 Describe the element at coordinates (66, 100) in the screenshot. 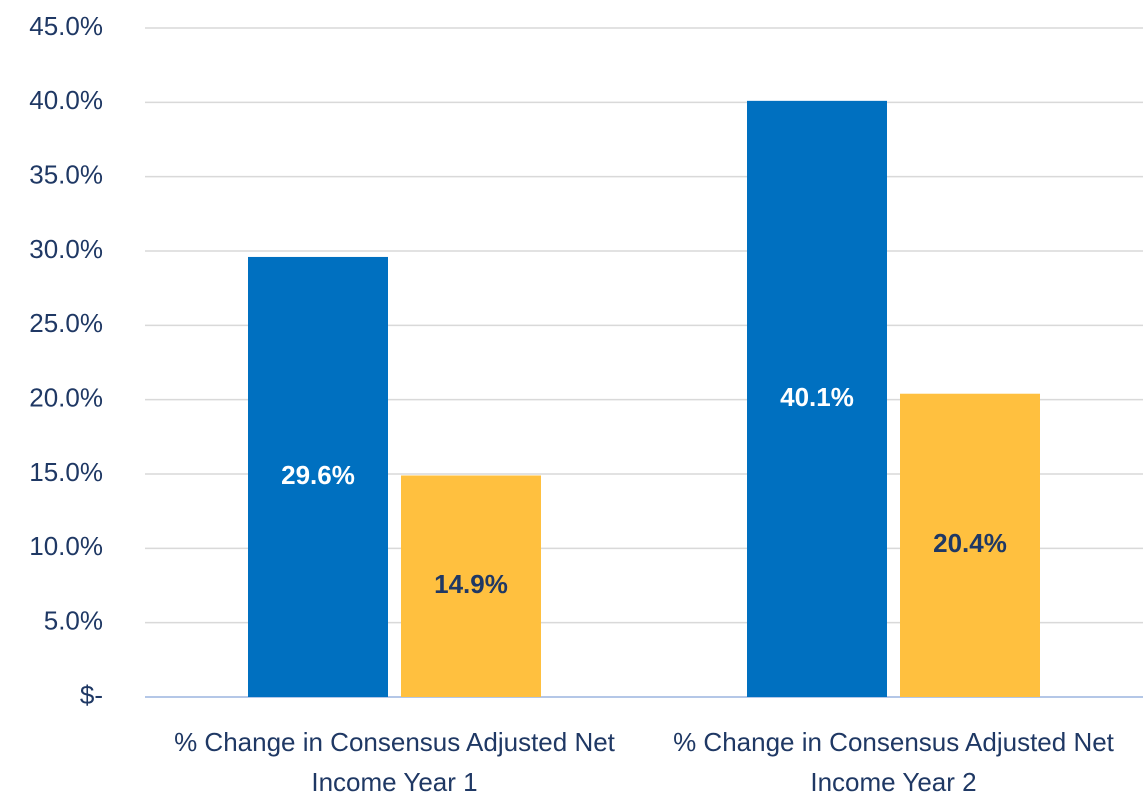

I see `y-tick-label: 40.0%` at that location.